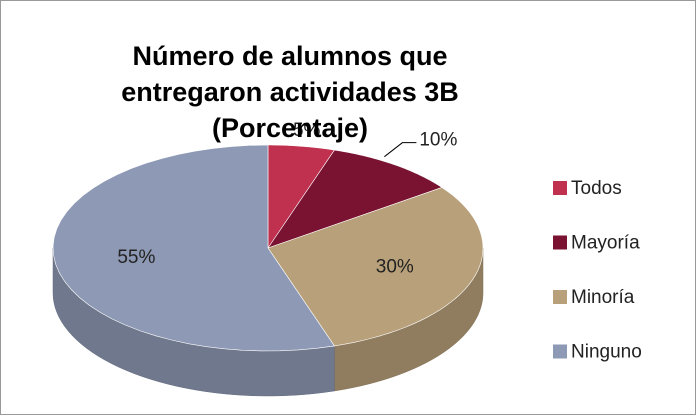  What do you see at coordinates (438, 140) in the screenshot?
I see `data-label: 10%` at bounding box center [438, 140].